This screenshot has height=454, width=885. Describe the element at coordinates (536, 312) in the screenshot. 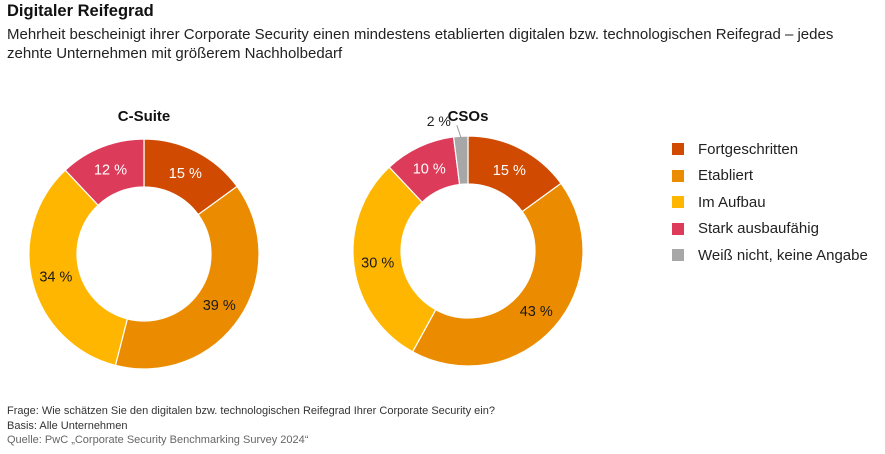

I see `value-label: 43 %` at that location.